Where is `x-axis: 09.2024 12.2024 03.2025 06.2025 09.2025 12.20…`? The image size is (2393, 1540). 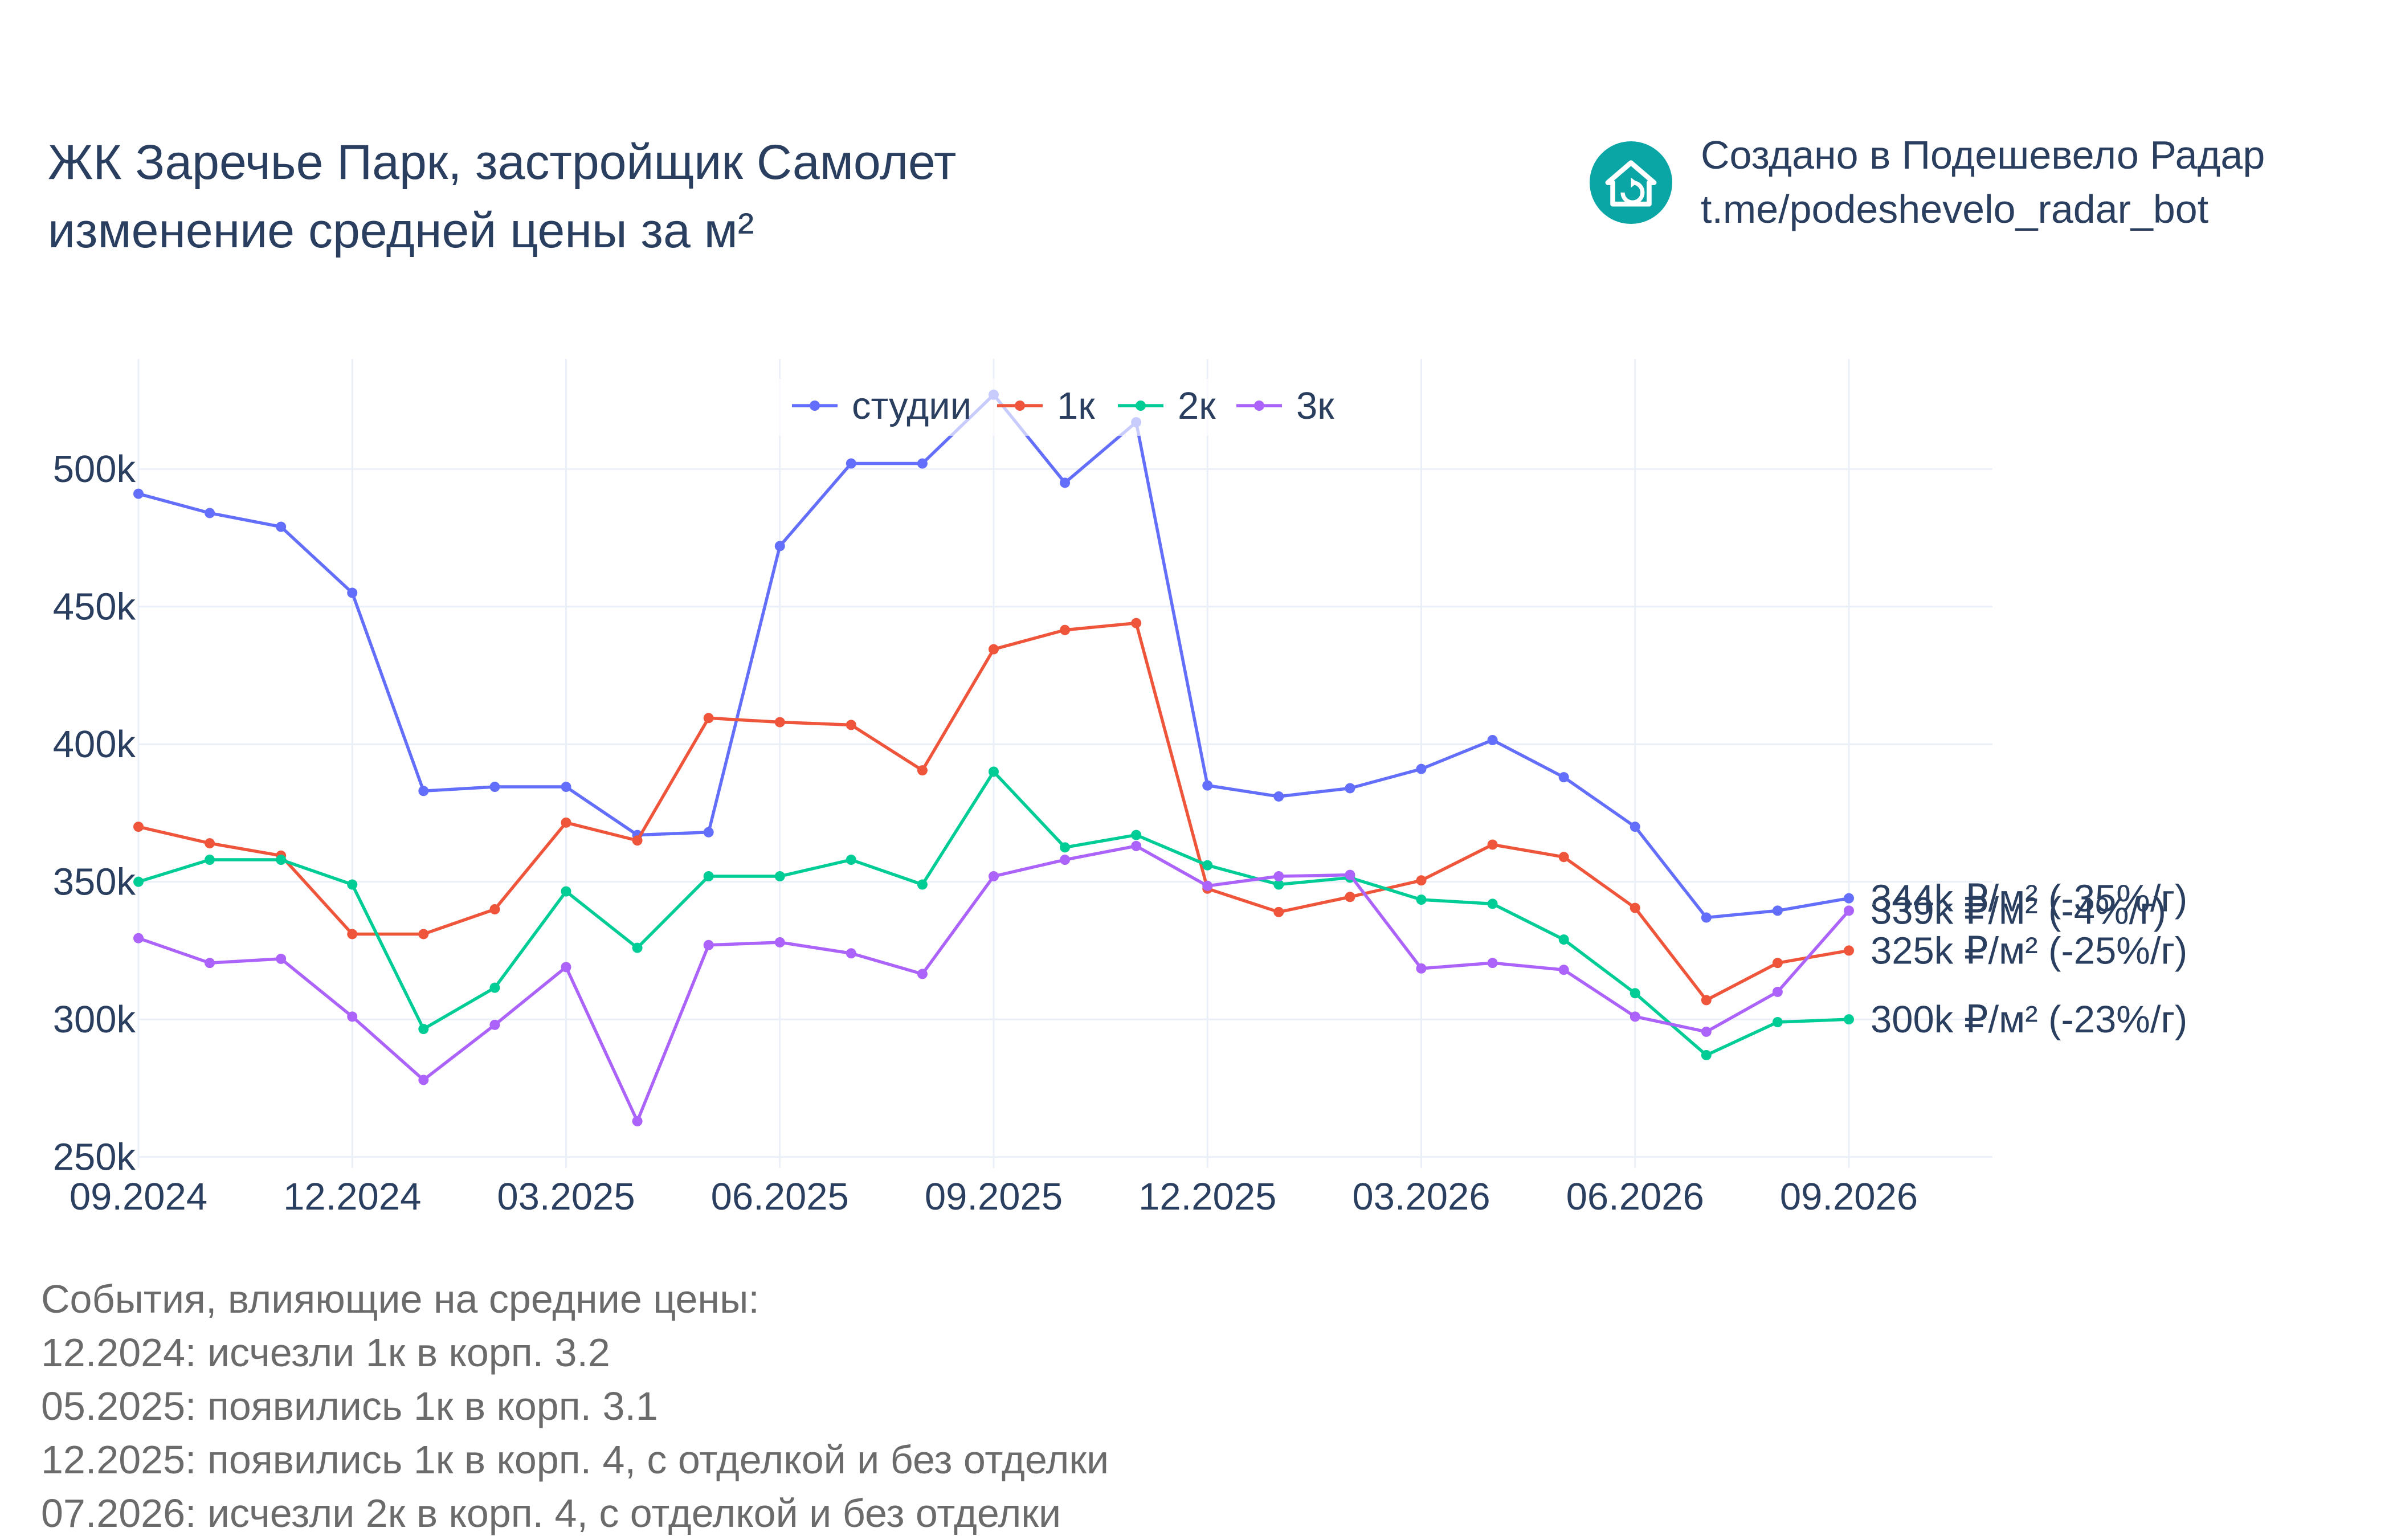
x-axis: 09.2024 12.2024 03.2025 06.2025 09.2025 12.20… is located at coordinates (994, 1196).